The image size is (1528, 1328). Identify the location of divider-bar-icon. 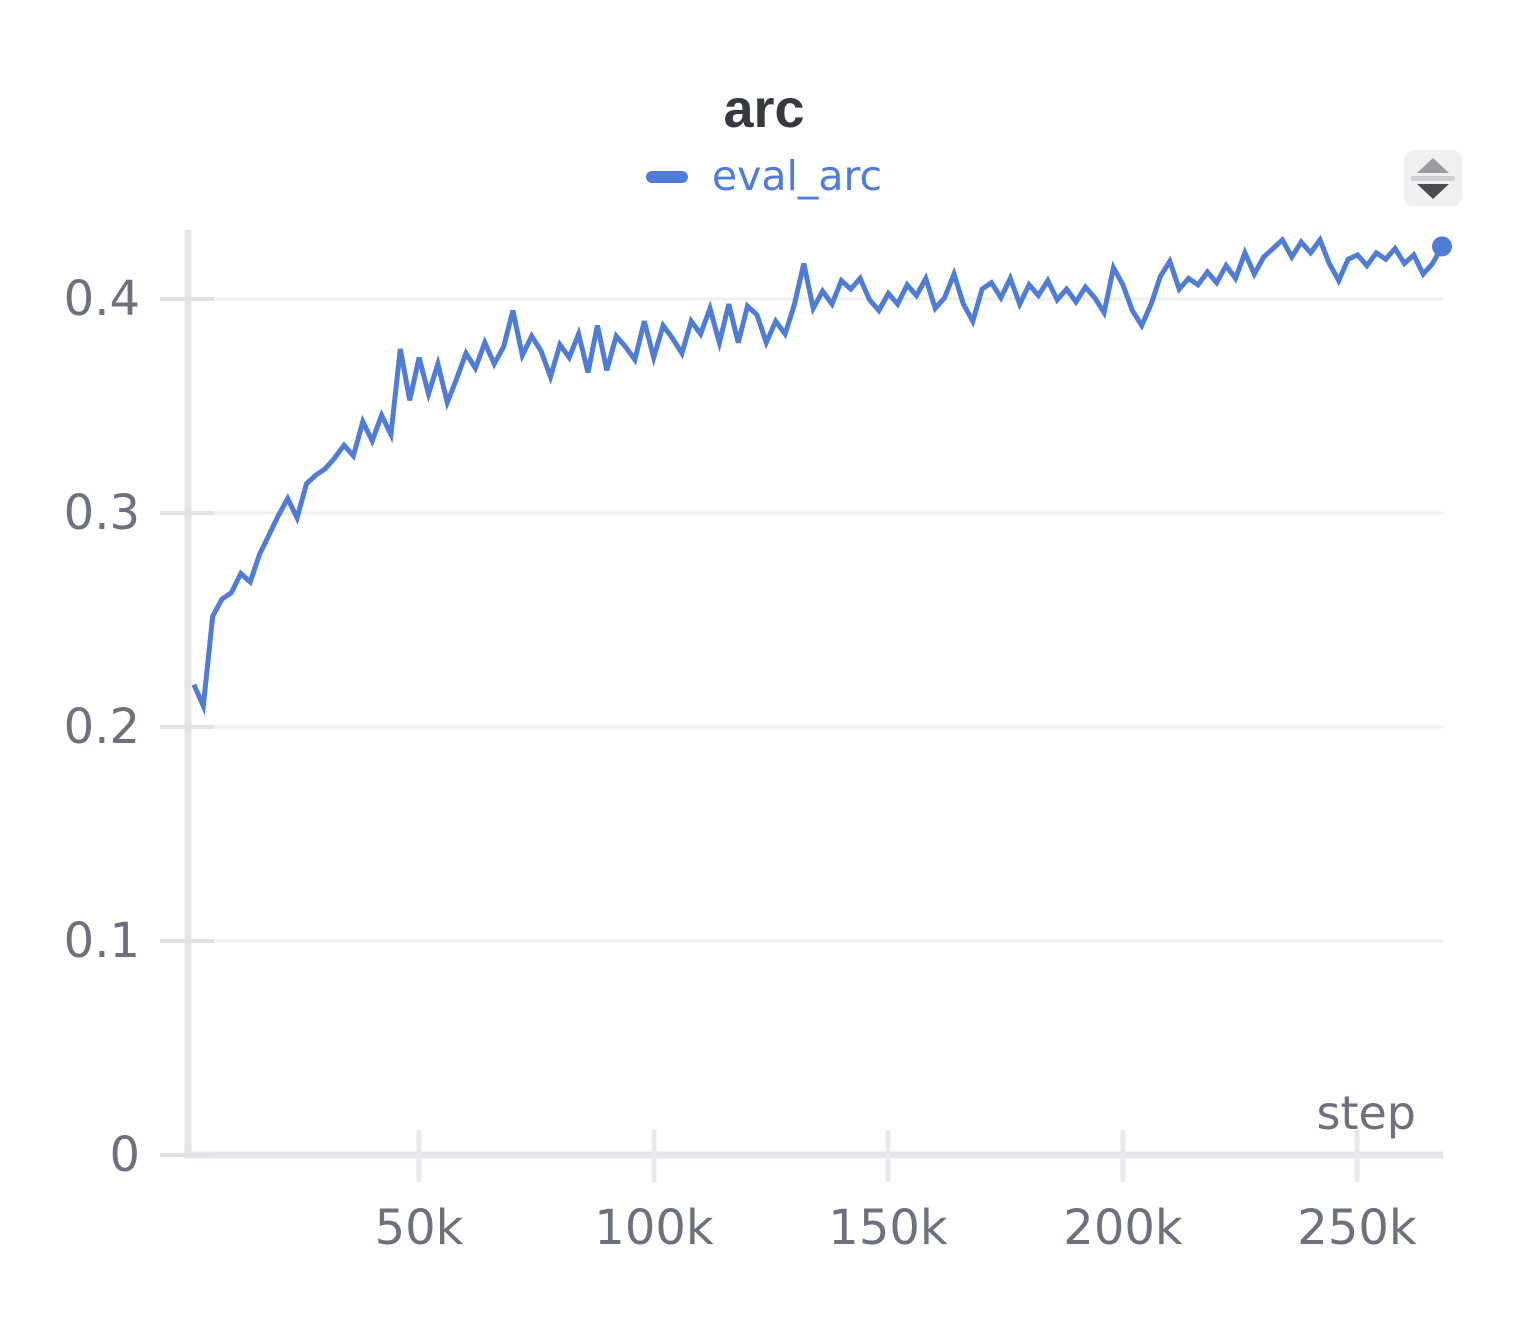
(1433, 178).